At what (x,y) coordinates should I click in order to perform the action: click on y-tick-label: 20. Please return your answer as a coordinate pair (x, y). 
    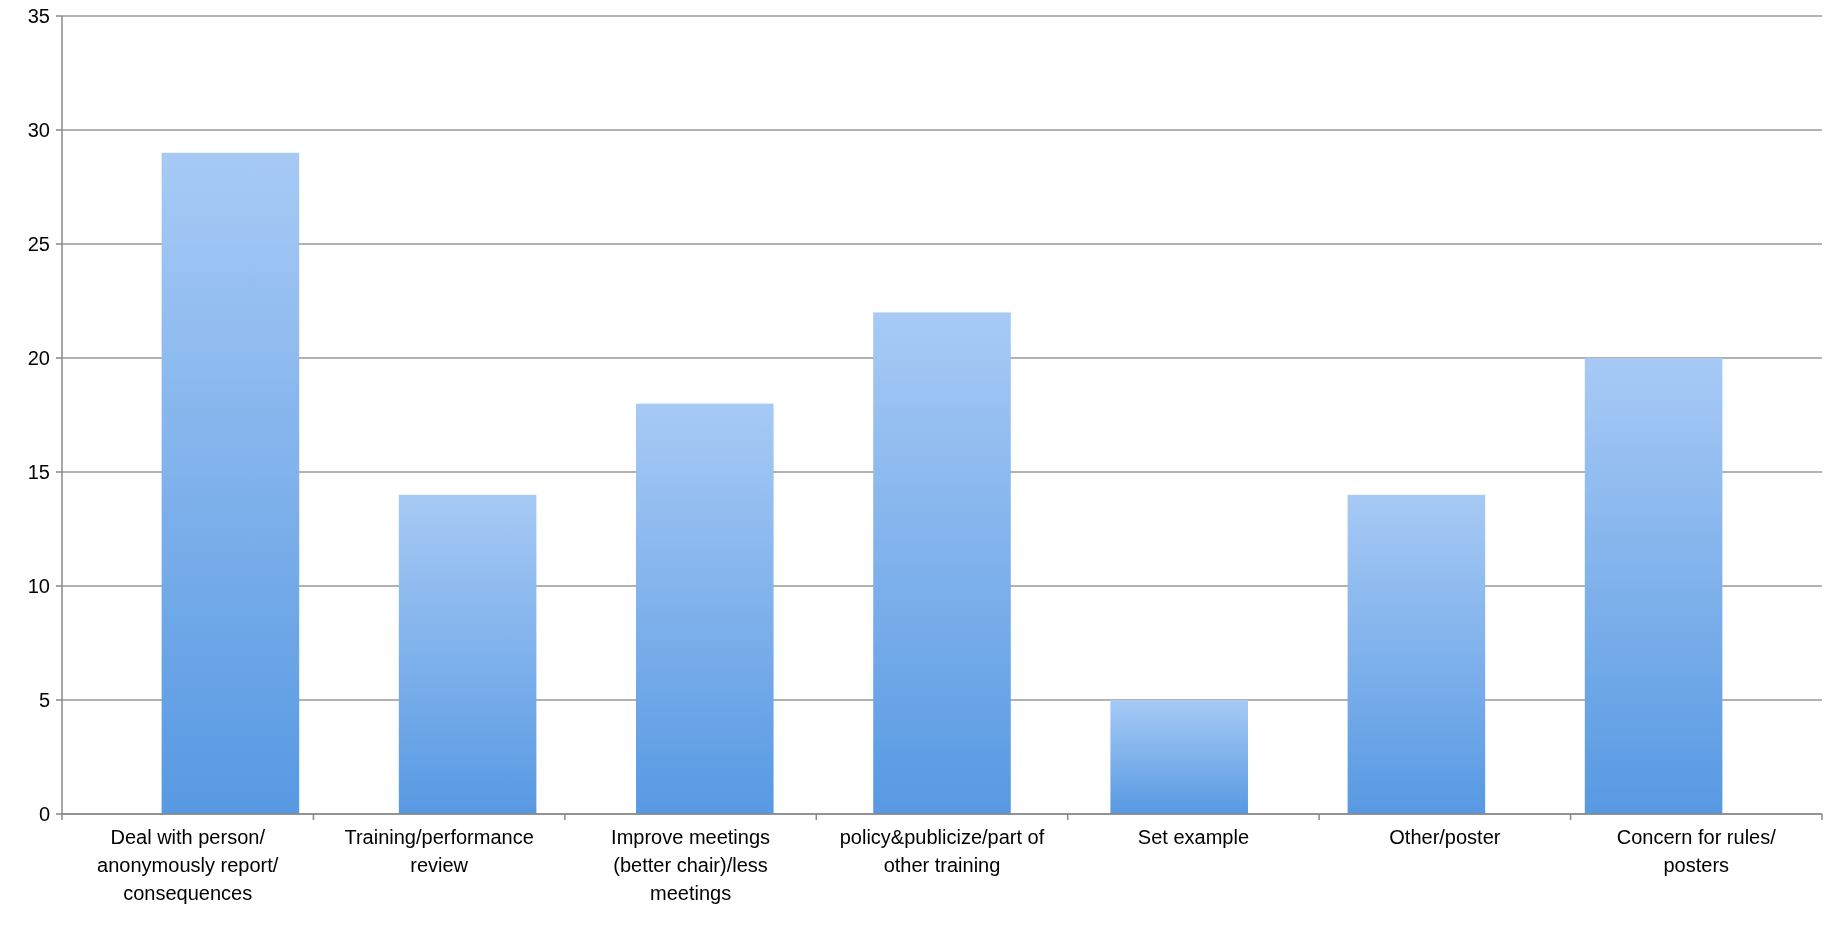
    Looking at the image, I should click on (38, 358).